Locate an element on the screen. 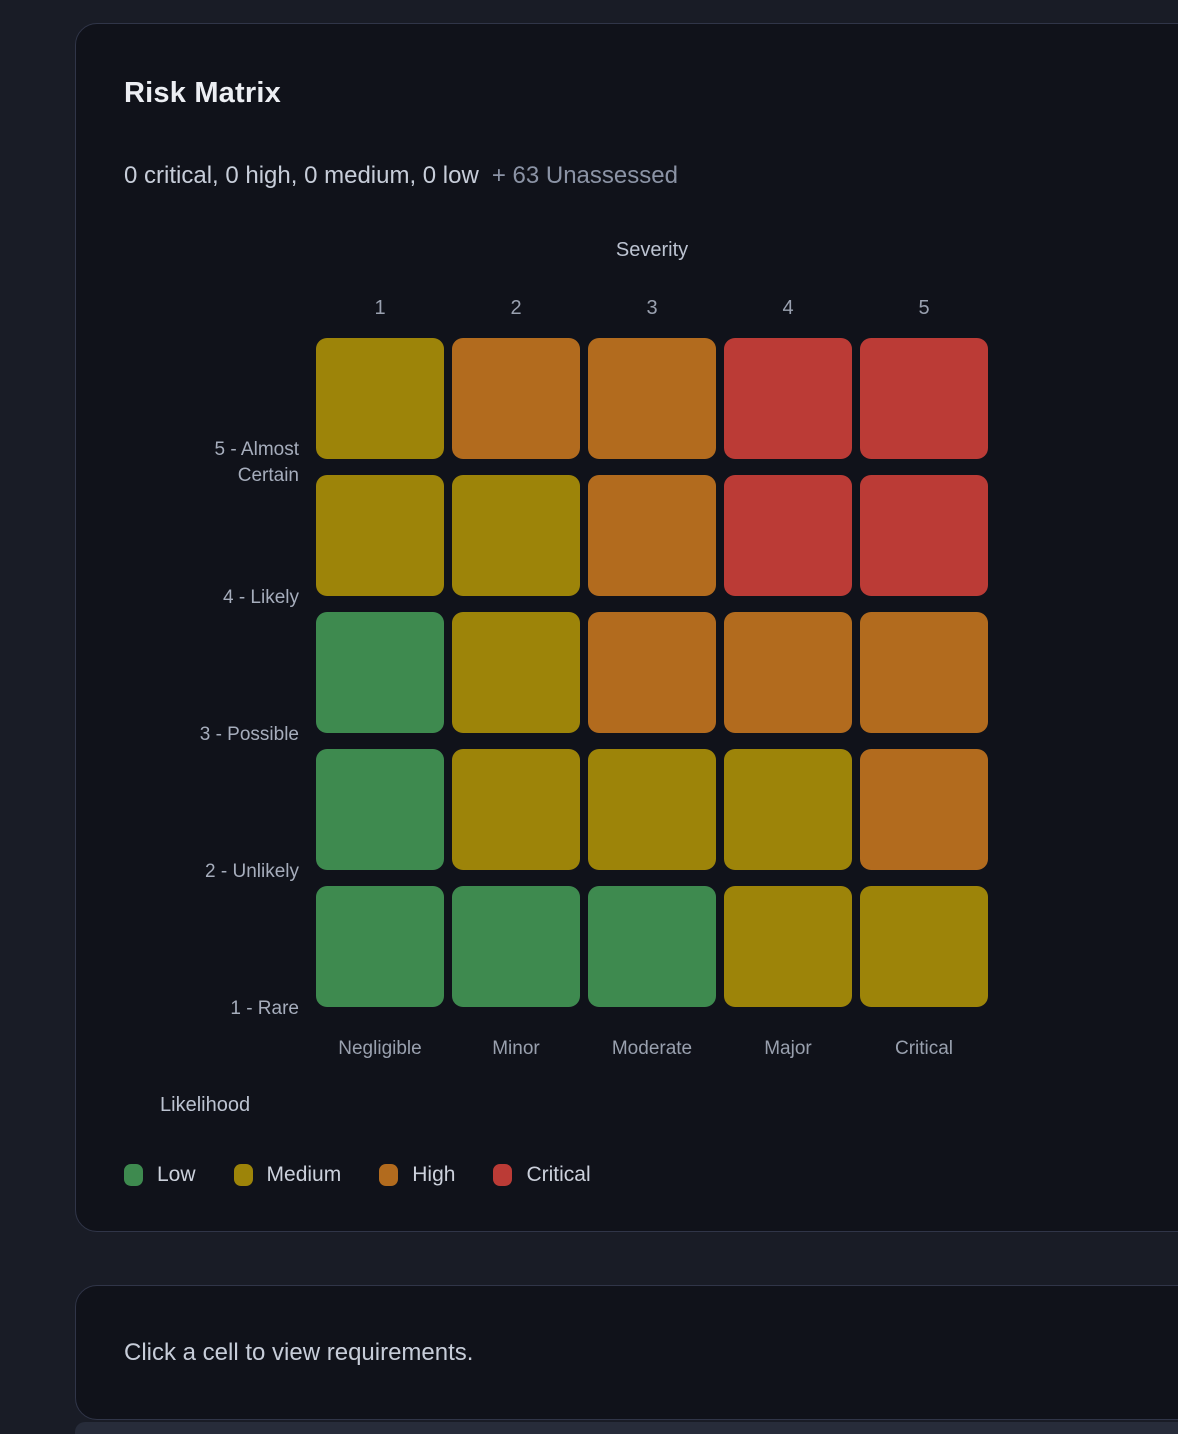  severity-tick-names: Negligible Minor Moderate Major Critical is located at coordinates (651, 1049).